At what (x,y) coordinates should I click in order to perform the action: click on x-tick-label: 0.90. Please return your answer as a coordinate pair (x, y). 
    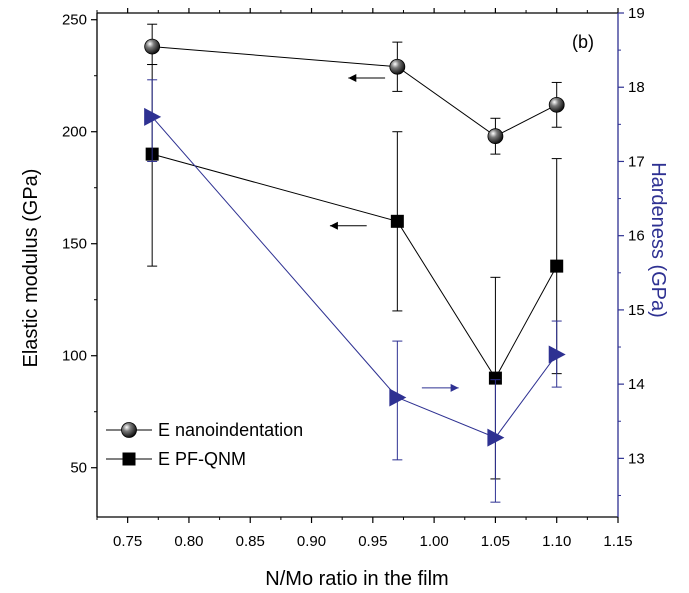
    Looking at the image, I should click on (311, 541).